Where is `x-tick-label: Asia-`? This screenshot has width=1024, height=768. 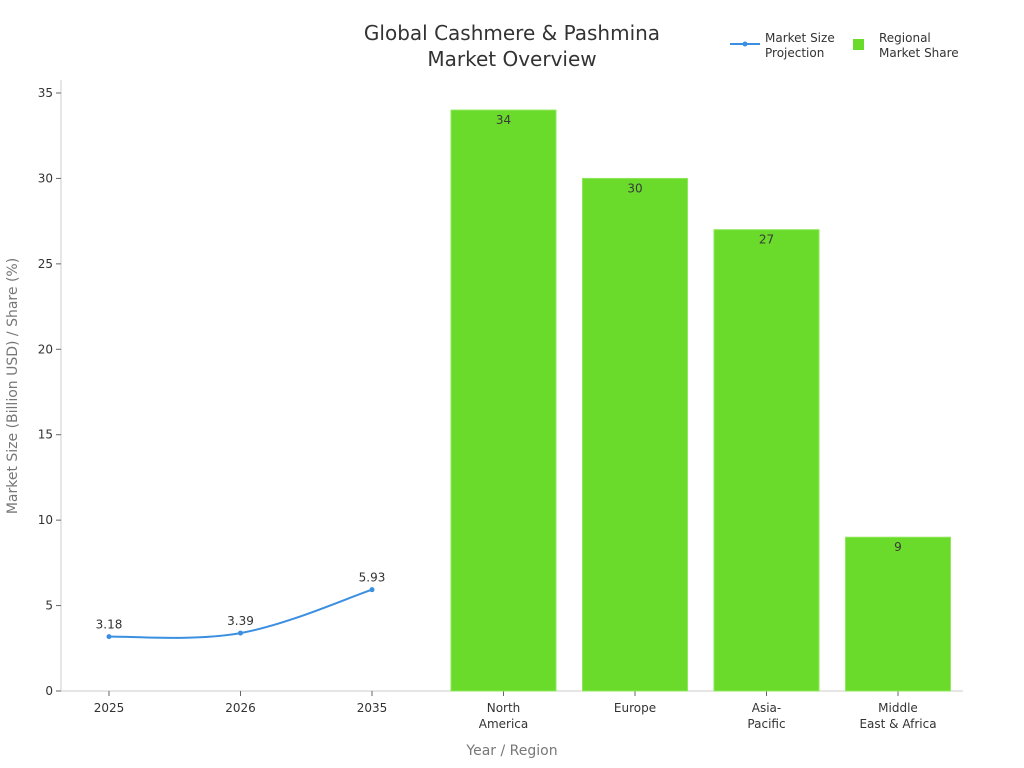 x-tick-label: Asia- is located at coordinates (766, 708).